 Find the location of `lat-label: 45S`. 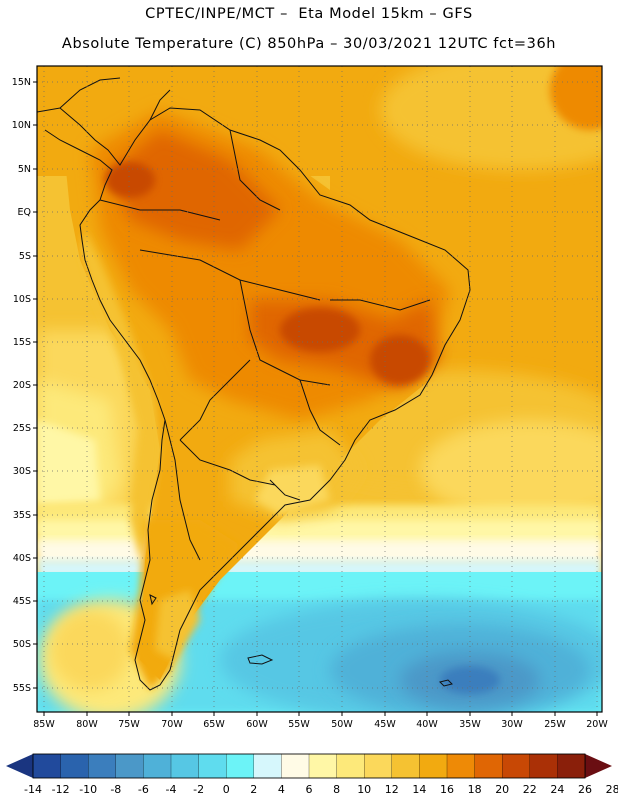

lat-label: 45S is located at coordinates (22, 601).